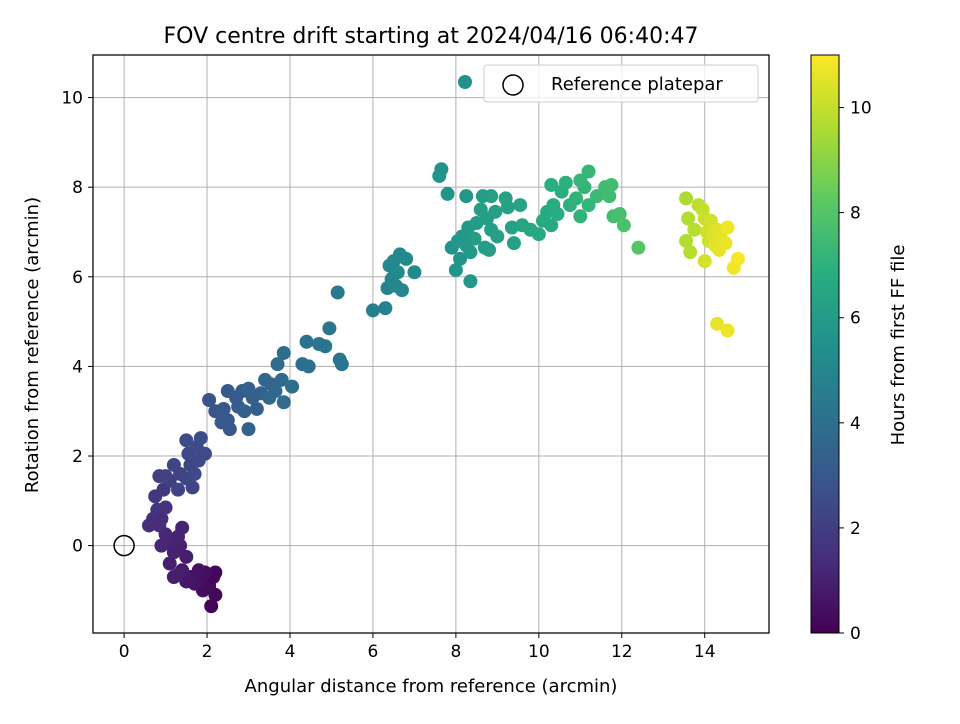 The height and width of the screenshot is (724, 960). Describe the element at coordinates (855, 371) in the screenshot. I see `colorbar-ticks: 0 2 4 6 8 10` at that location.